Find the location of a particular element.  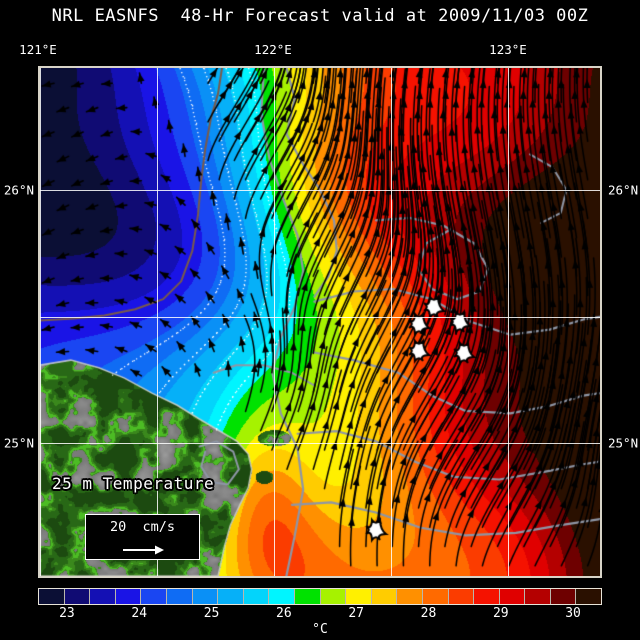

colorbar-tick-label: 28 is located at coordinates (428, 613).